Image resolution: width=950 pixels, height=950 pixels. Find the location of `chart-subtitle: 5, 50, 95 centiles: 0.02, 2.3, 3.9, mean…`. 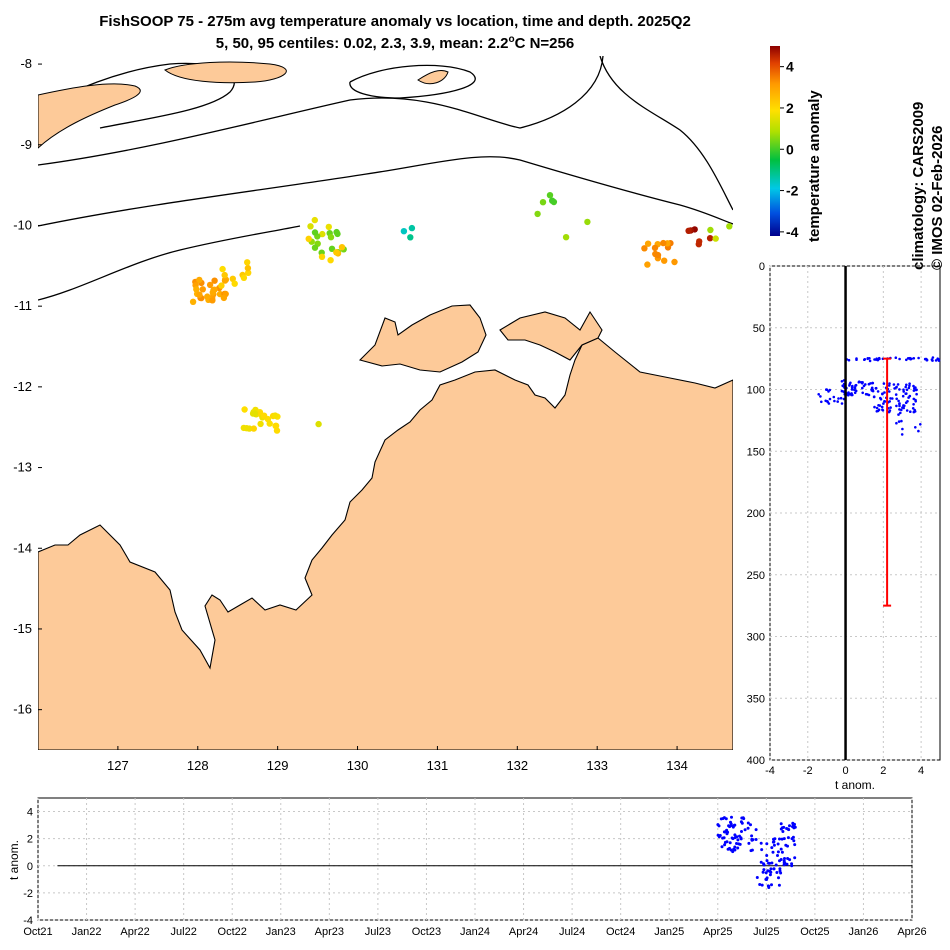

chart-subtitle: 5, 50, 95 centiles: 0.02, 2.3, 3.9, mean… is located at coordinates (395, 43).